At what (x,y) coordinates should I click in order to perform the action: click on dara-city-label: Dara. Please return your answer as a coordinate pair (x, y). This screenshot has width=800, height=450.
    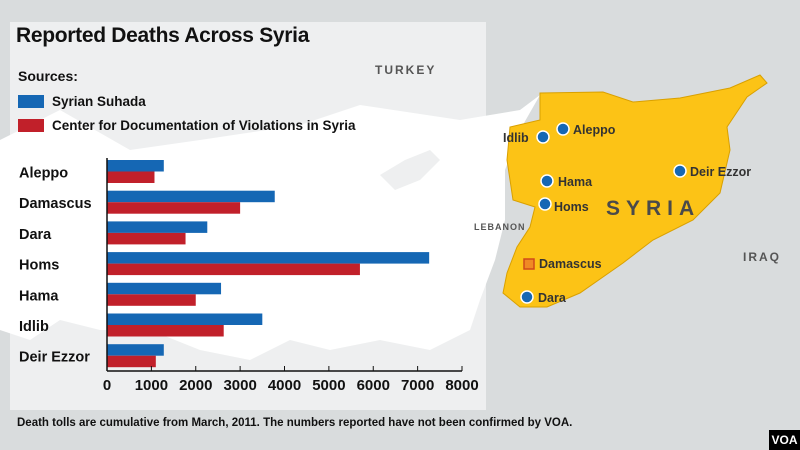
    Looking at the image, I should click on (552, 298).